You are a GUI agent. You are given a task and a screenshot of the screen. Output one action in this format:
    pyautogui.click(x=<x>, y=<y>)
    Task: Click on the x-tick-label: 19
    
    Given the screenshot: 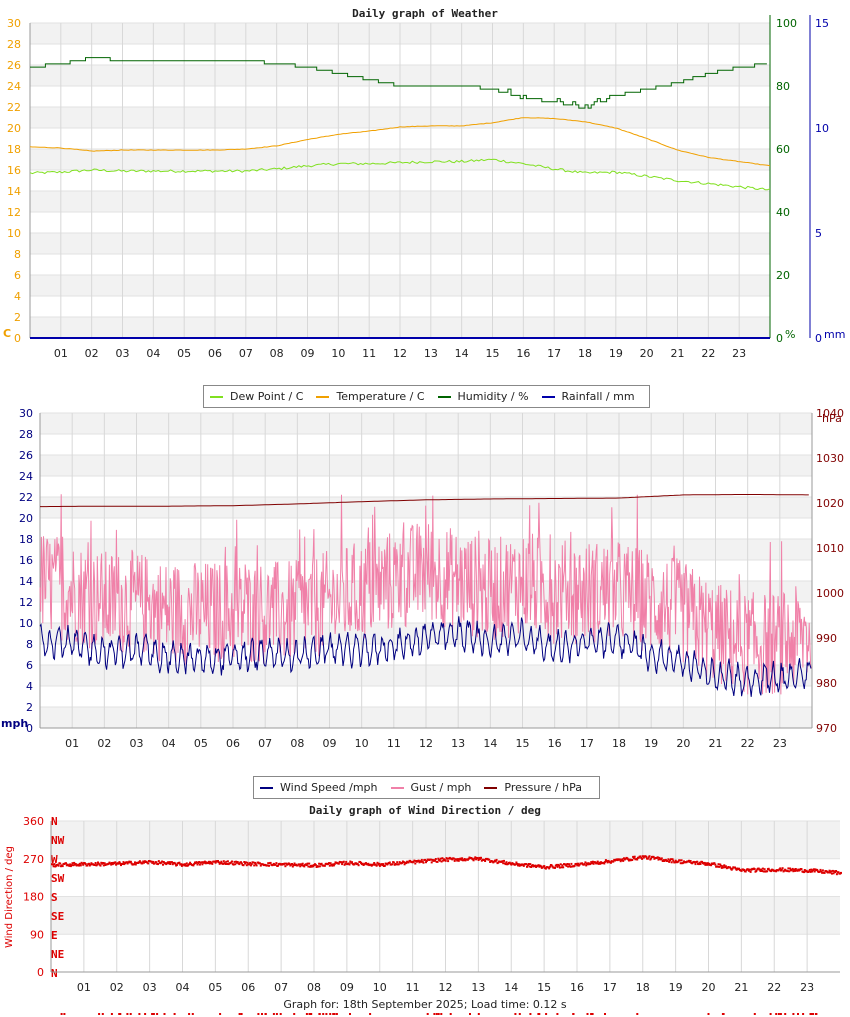 What is the action you would take?
    pyautogui.click(x=676, y=987)
    